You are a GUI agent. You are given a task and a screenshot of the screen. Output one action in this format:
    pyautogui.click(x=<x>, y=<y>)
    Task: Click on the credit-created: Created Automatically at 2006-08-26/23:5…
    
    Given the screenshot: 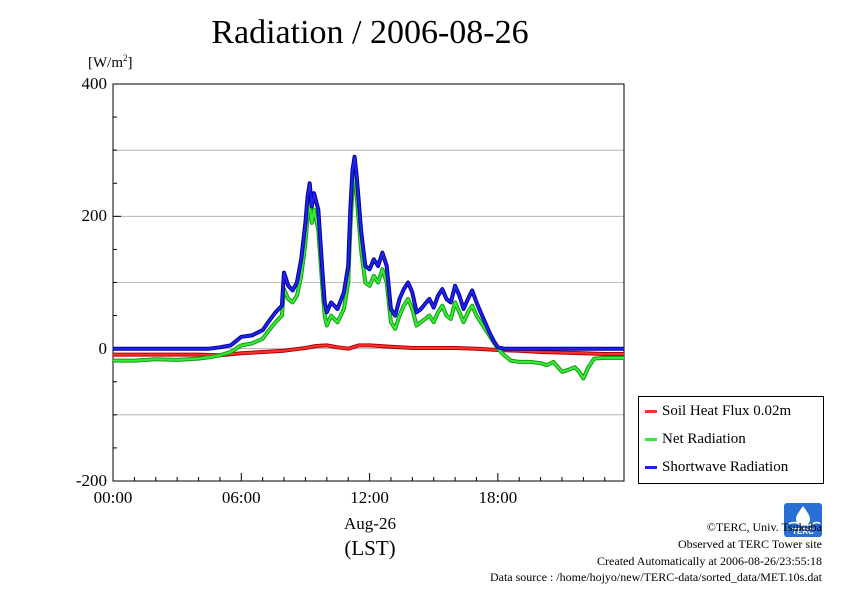 What is the action you would take?
    pyautogui.click(x=709, y=560)
    